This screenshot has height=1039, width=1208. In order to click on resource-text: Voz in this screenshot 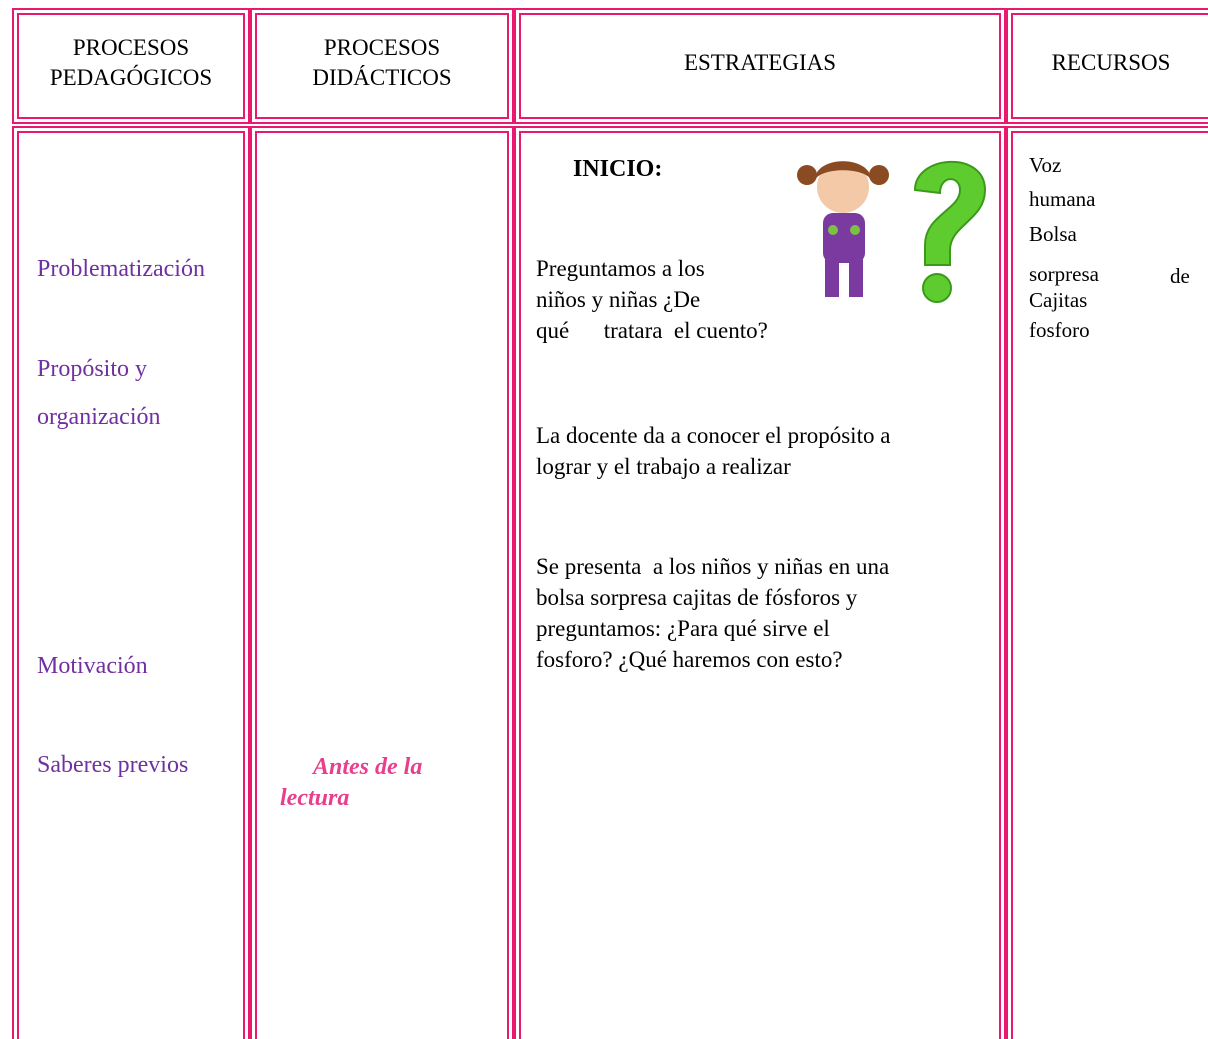, I will do `click(1045, 165)`.